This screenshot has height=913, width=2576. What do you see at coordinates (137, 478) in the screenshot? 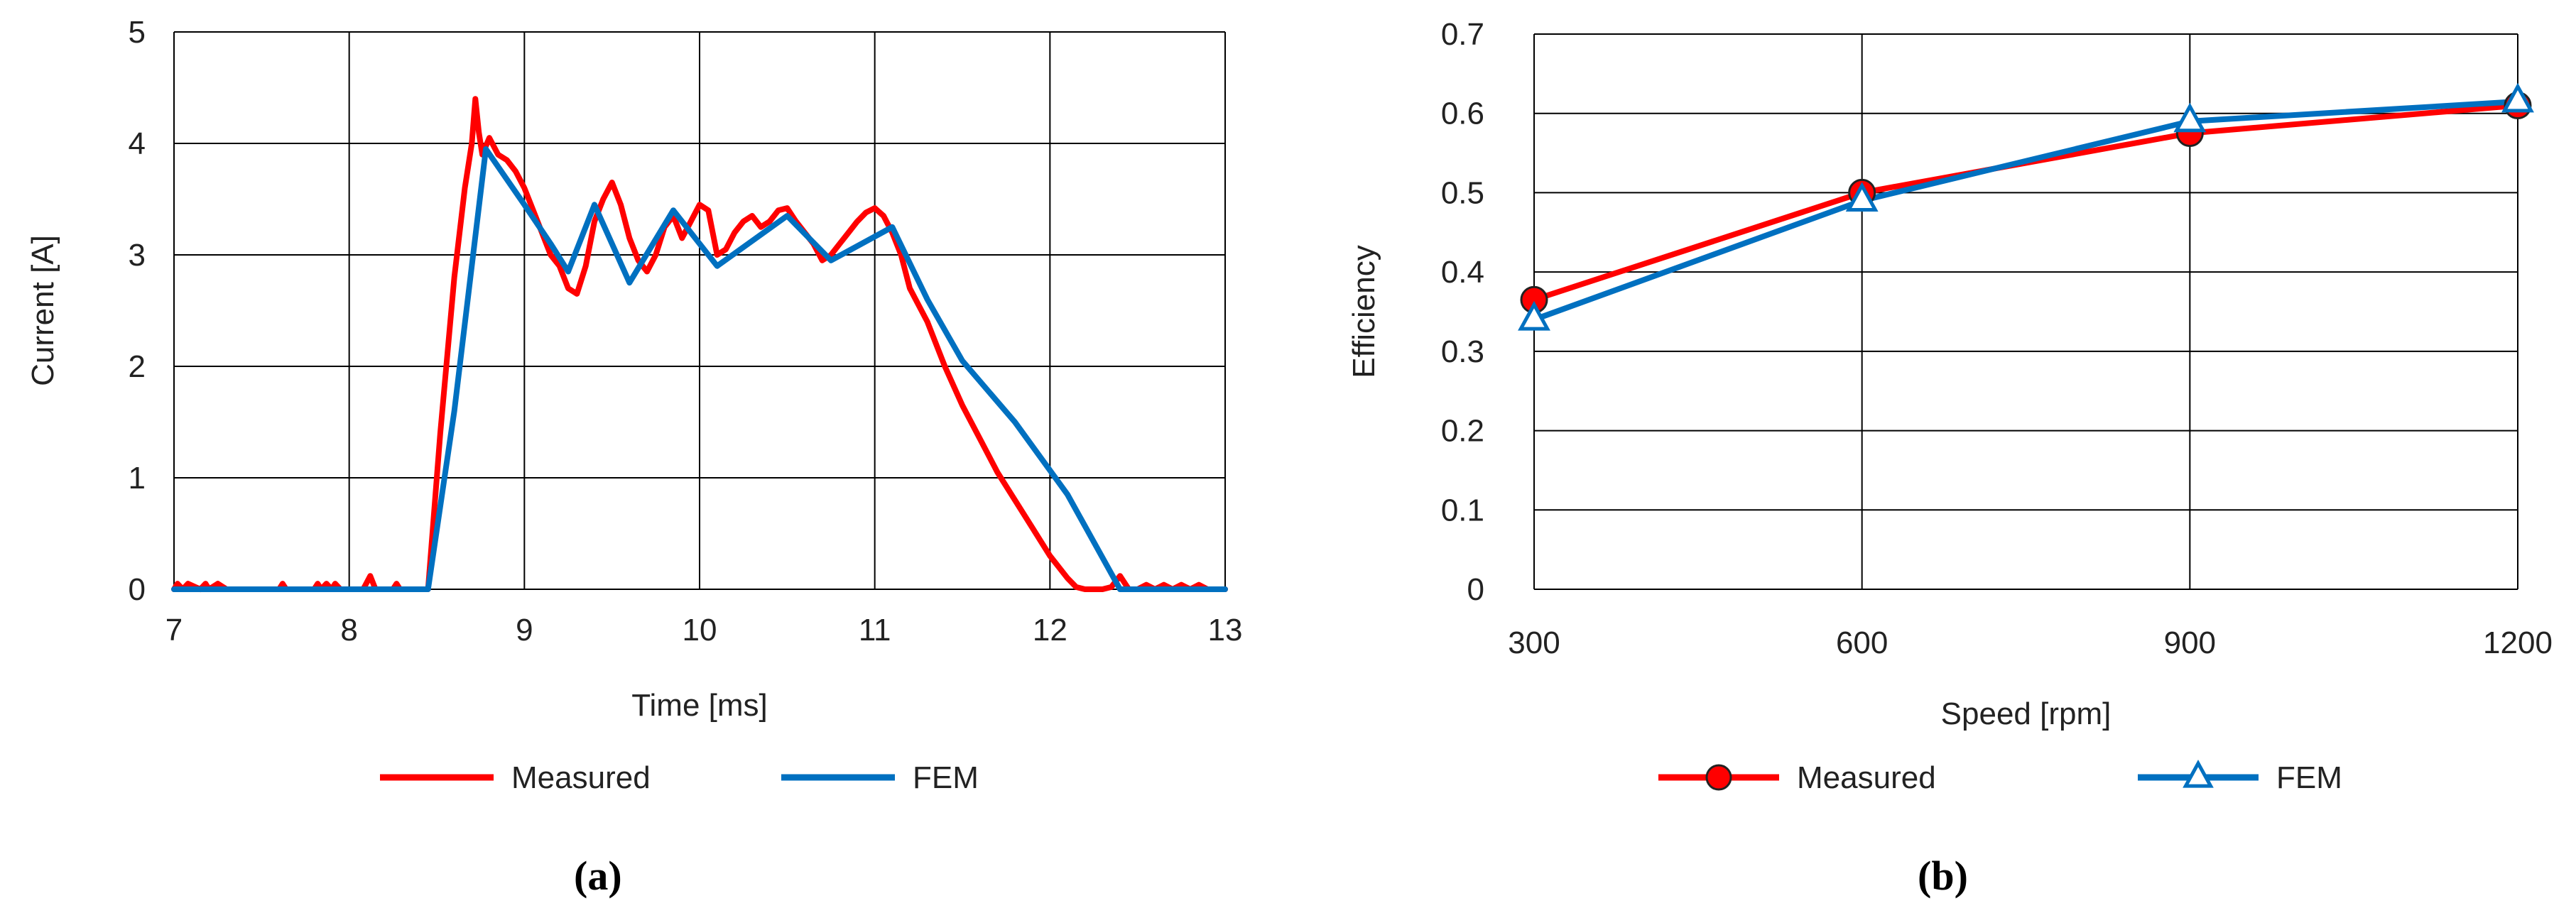
I see `y-tick-label: 1` at bounding box center [137, 478].